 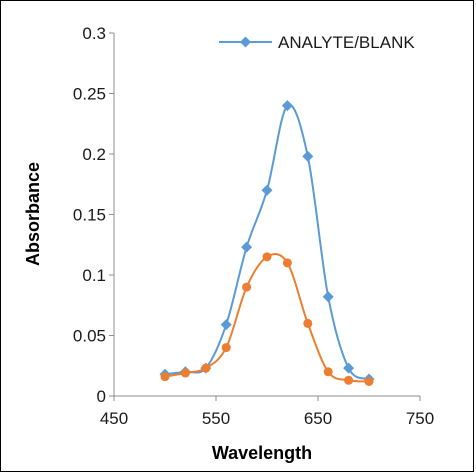 I want to click on legend-label: ANALYTE/BLANK, so click(x=346, y=42).